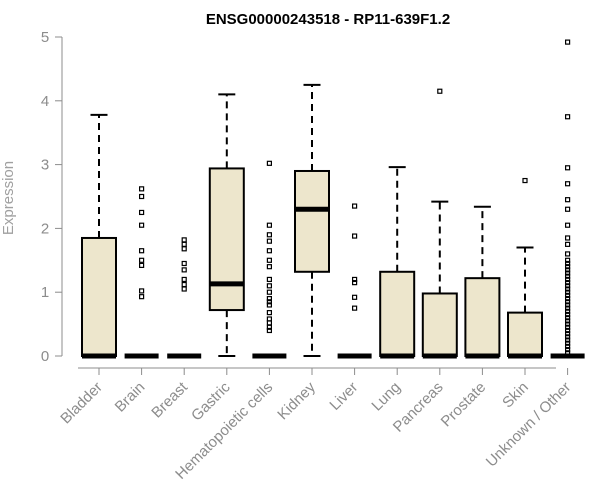 Image resolution: width=600 pixels, height=500 pixels. I want to click on y-axis-ticks: 0 1 2 3 4 5, so click(51, 197).